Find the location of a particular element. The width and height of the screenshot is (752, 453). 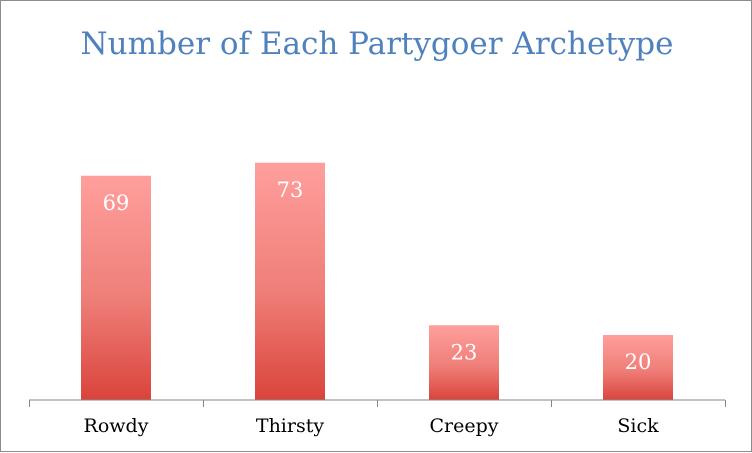

data-label: 69 is located at coordinates (116, 203).